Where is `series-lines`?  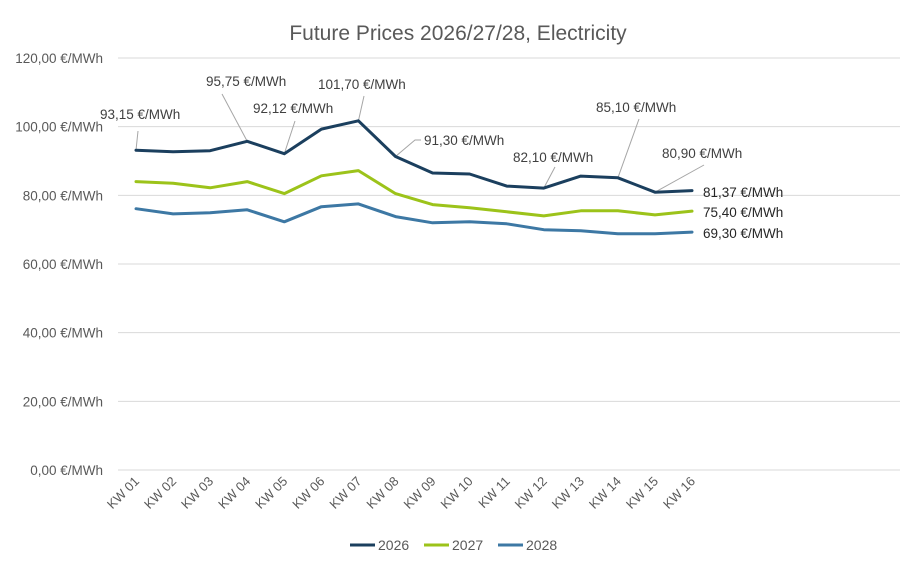
series-lines is located at coordinates (414, 177).